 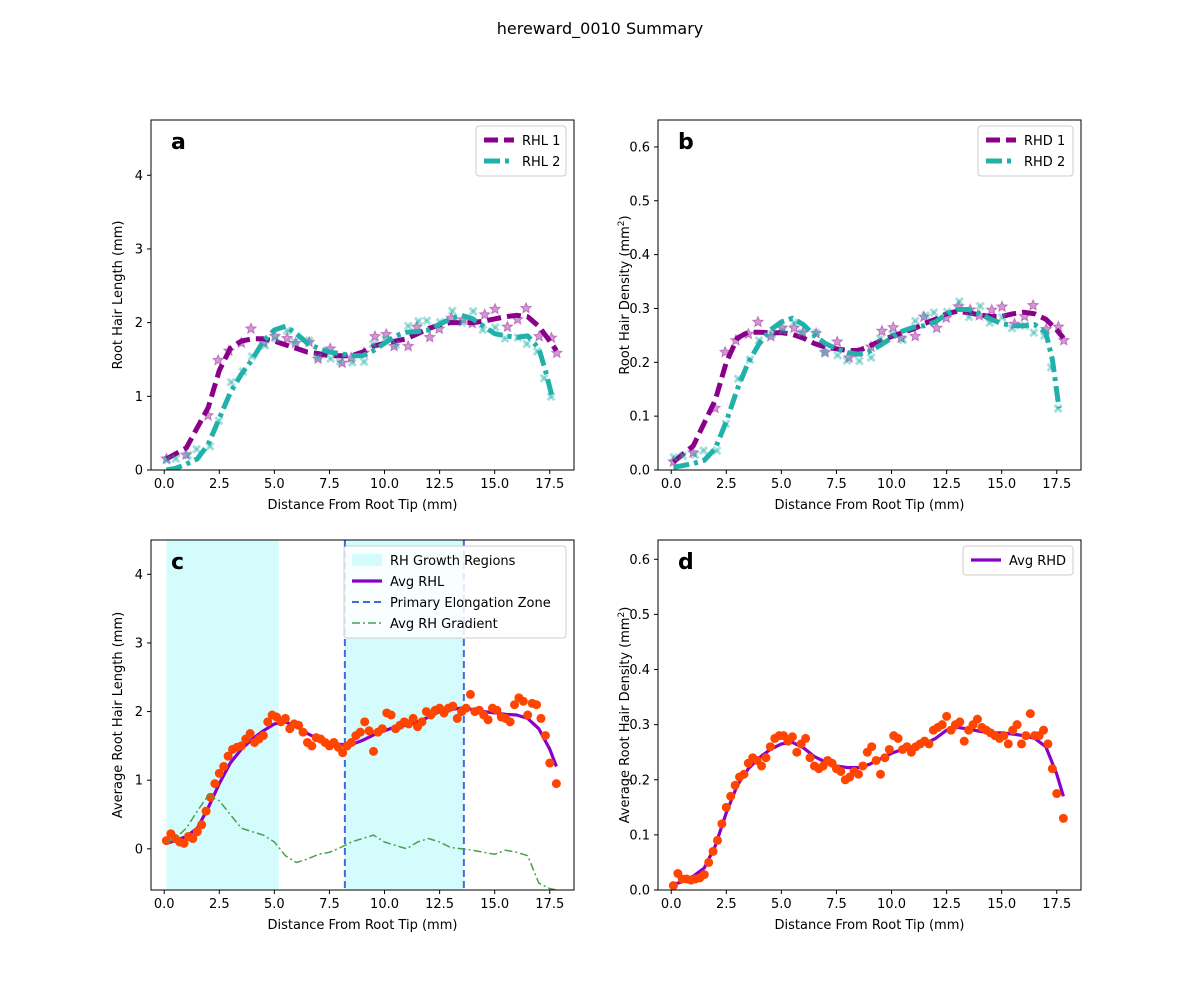 I want to click on legend-label: RHD 1, so click(x=1044, y=141).